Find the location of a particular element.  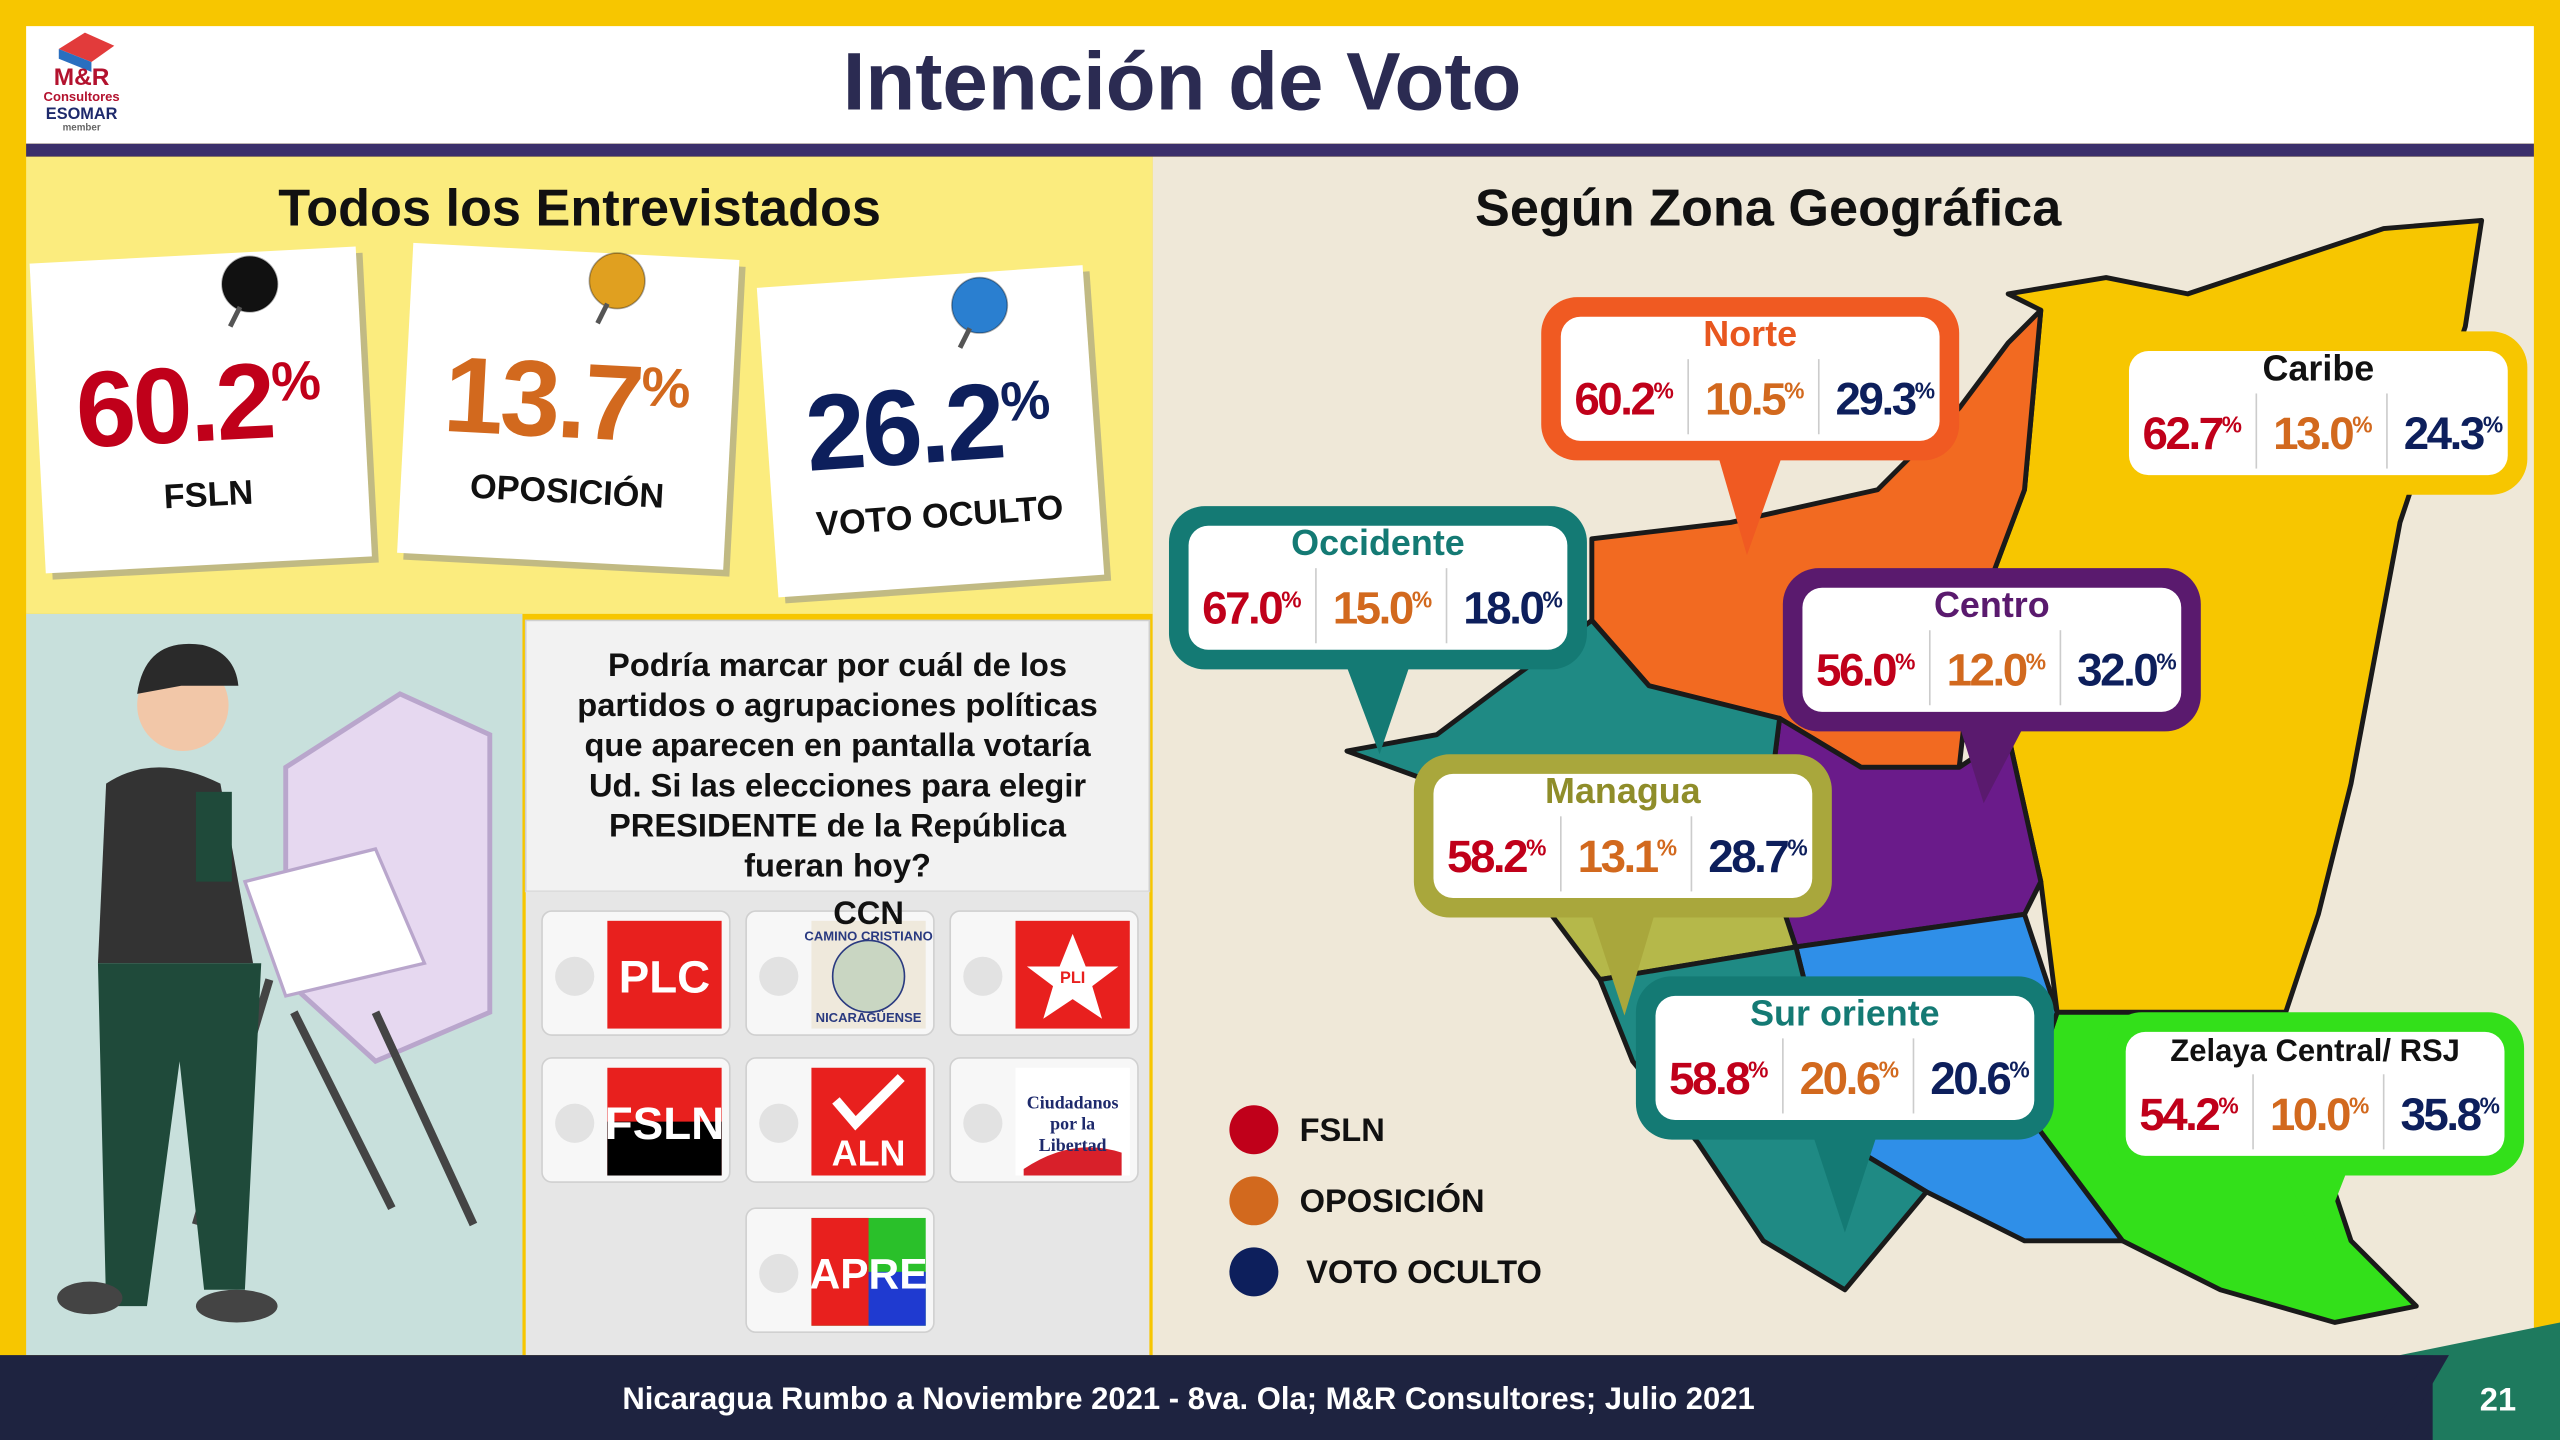

question-line: fueran hoy? is located at coordinates (837, 865).